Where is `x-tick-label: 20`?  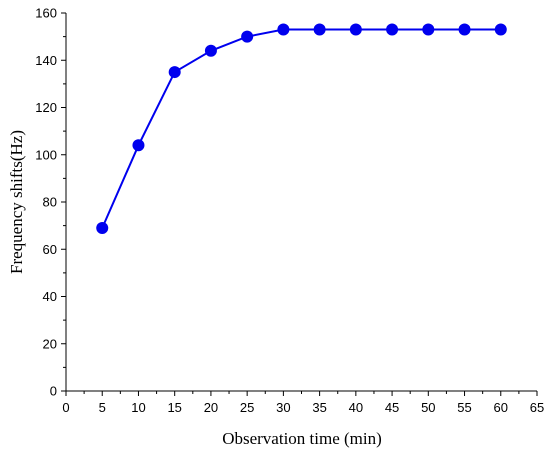
x-tick-label: 20 is located at coordinates (211, 407).